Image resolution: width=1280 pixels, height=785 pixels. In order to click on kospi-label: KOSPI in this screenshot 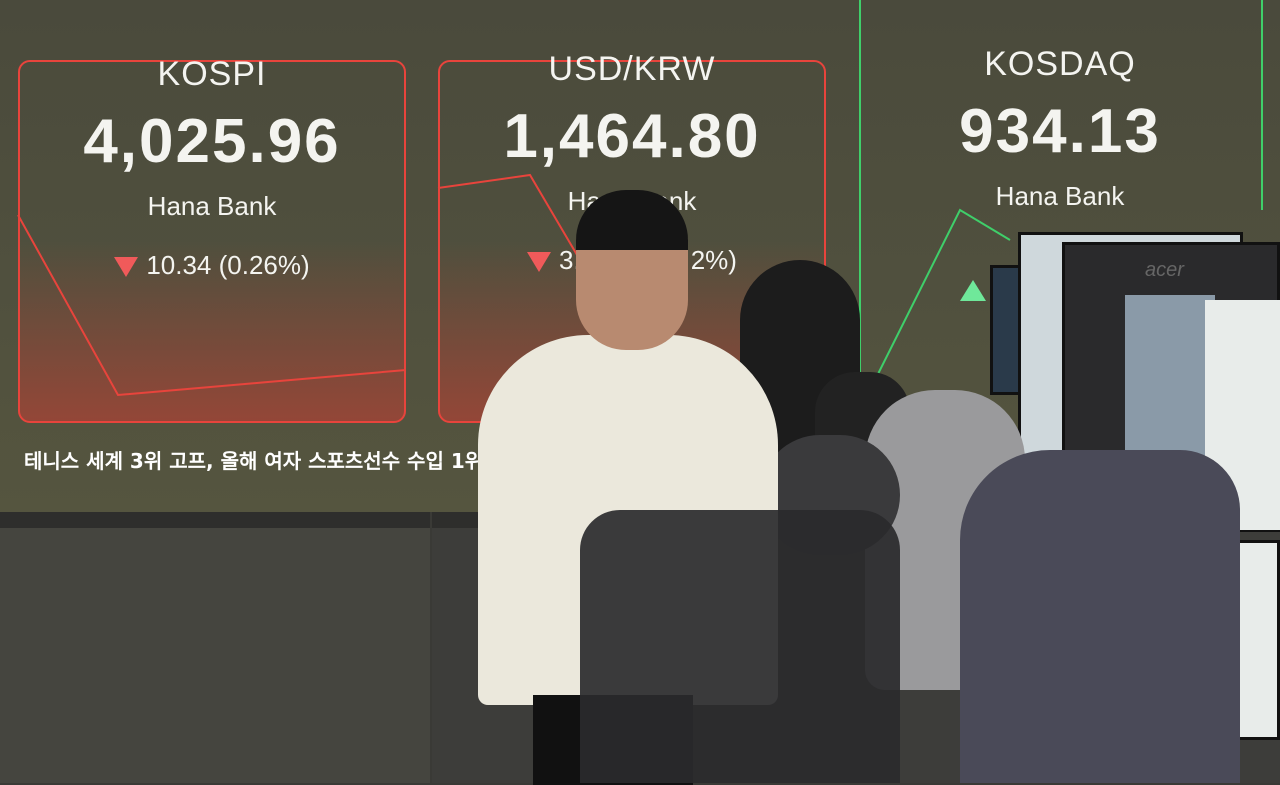, I will do `click(212, 74)`.